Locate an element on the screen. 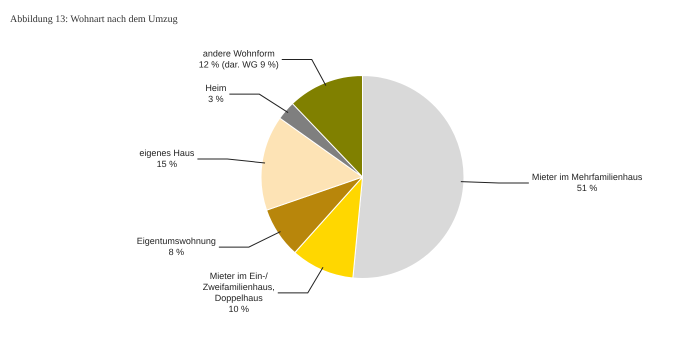 This screenshot has width=675, height=354. data-label: 15 % is located at coordinates (167, 163).